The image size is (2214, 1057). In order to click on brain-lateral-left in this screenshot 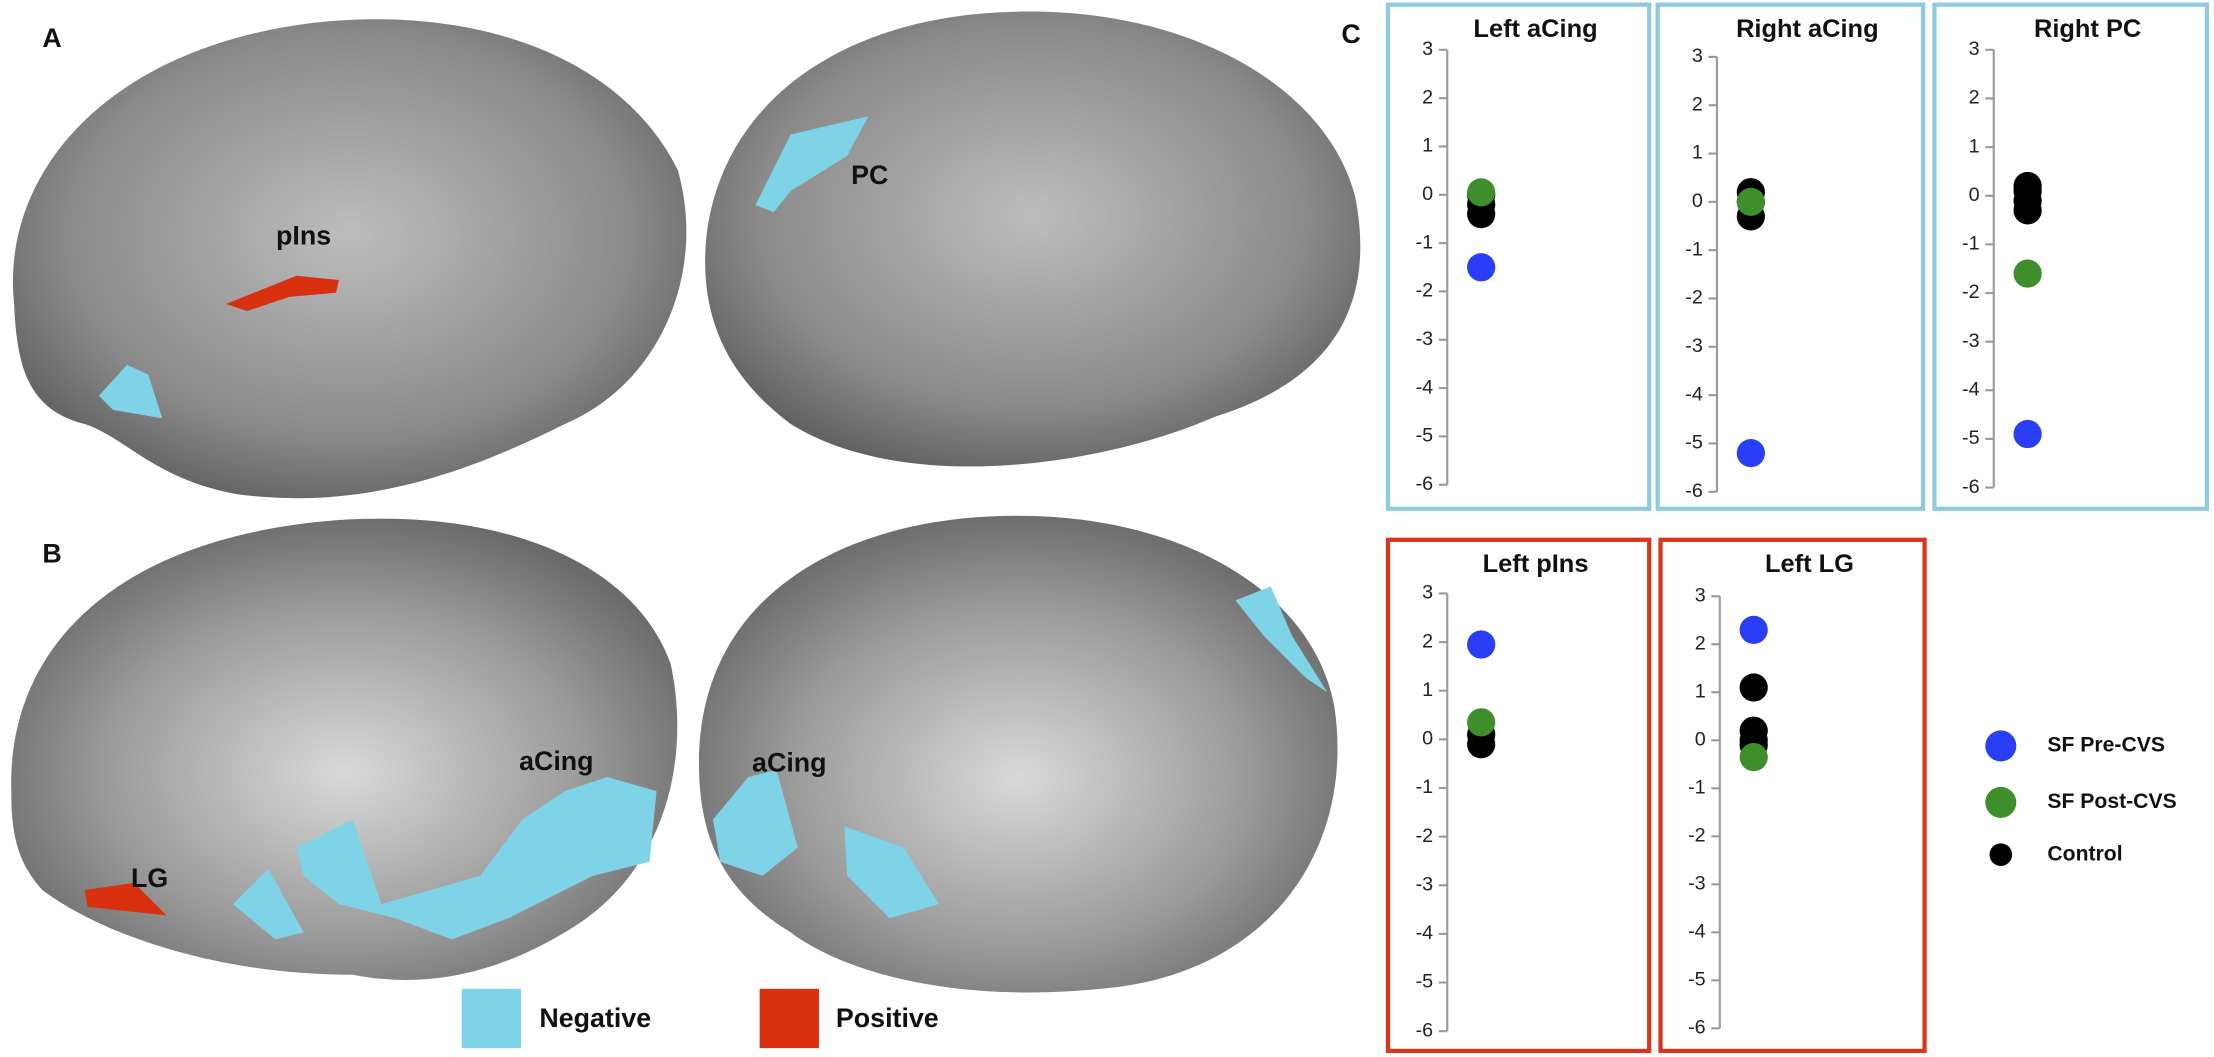, I will do `click(349, 259)`.